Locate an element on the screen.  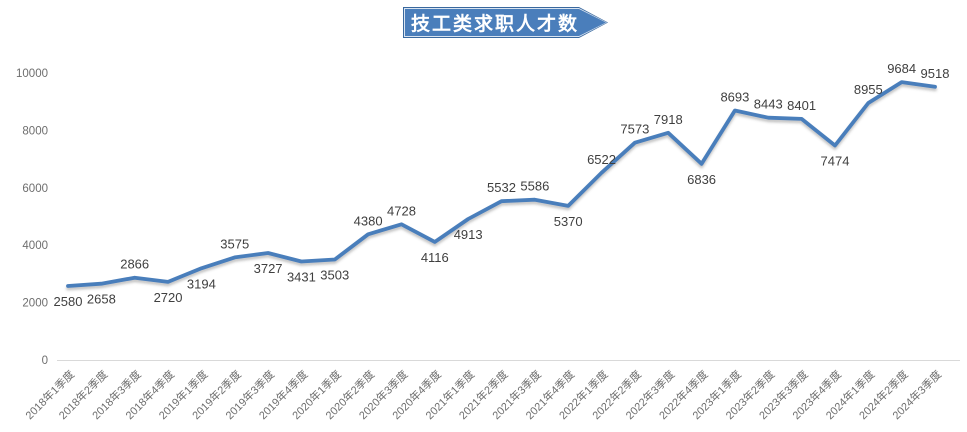
chart-title-banner: 技工类求职人才数 is located at coordinates (505, 22).